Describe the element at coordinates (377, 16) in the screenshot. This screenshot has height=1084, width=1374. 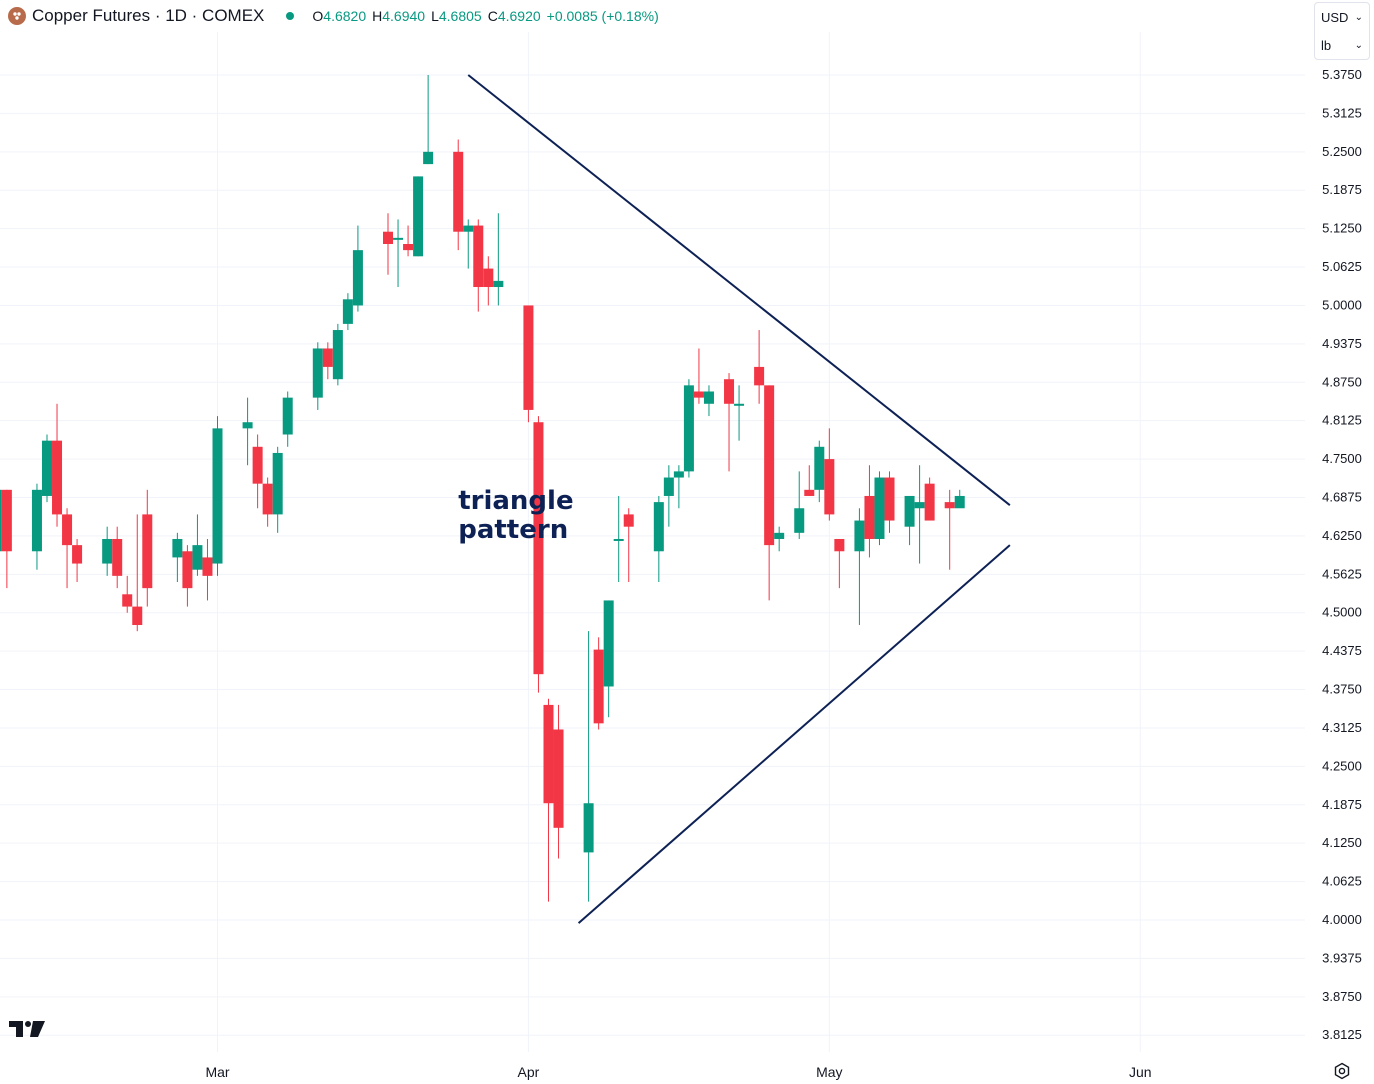
I see `high-label: H` at that location.